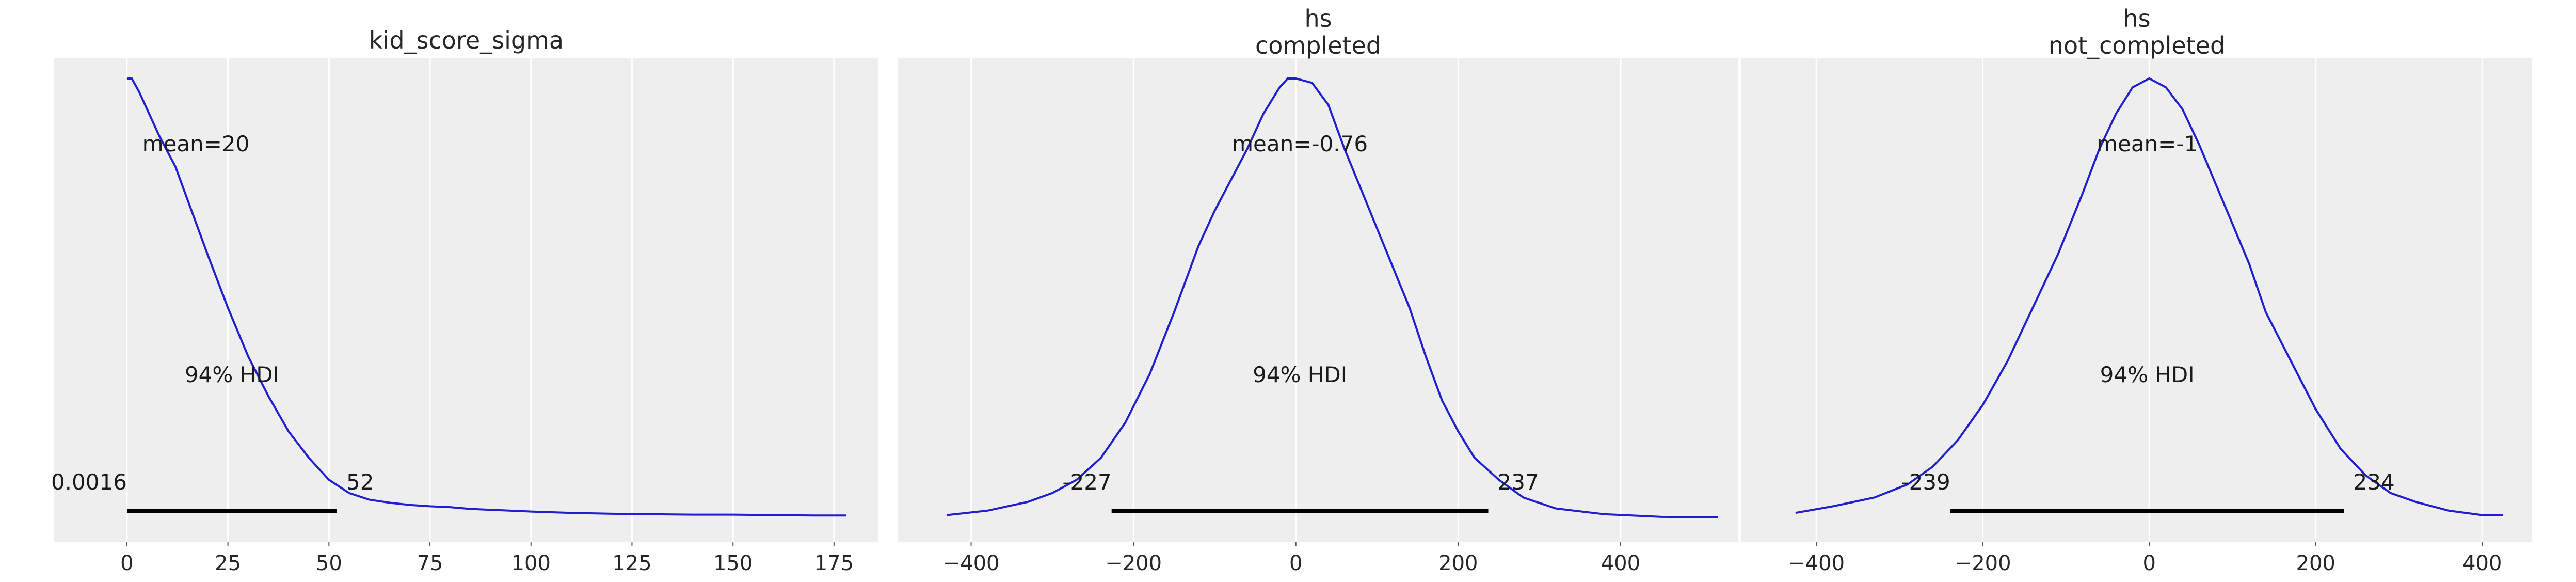 The width and height of the screenshot is (2576, 582). Describe the element at coordinates (1300, 144) in the screenshot. I see `mean-label: mean=-0.76` at that location.